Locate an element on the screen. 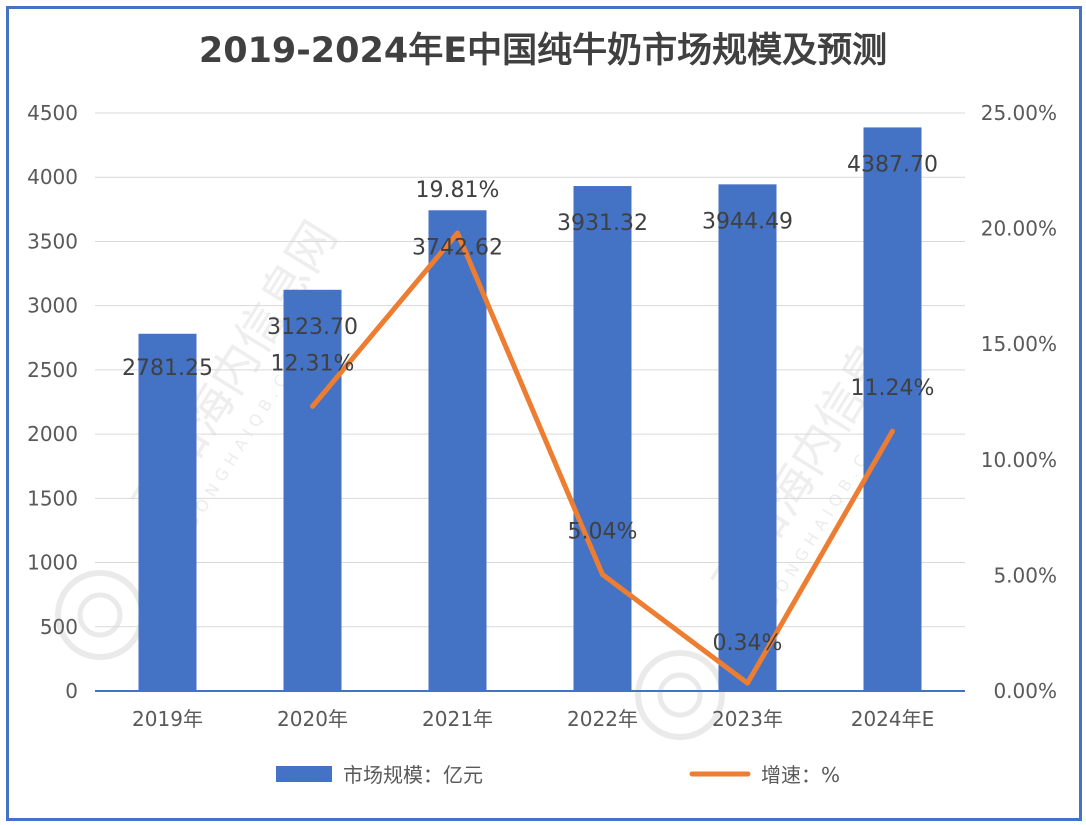 This screenshot has width=1086, height=825. line-value-label: 0.34% is located at coordinates (748, 643).